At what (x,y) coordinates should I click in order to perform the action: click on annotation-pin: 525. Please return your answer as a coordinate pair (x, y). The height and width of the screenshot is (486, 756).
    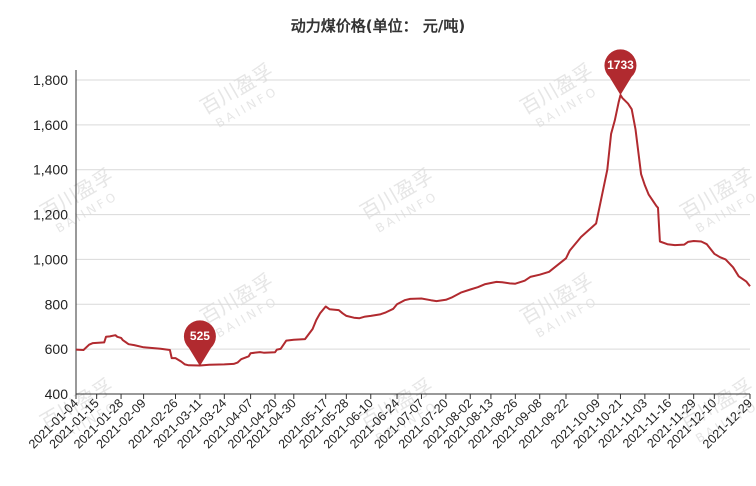
    Looking at the image, I should click on (199, 343).